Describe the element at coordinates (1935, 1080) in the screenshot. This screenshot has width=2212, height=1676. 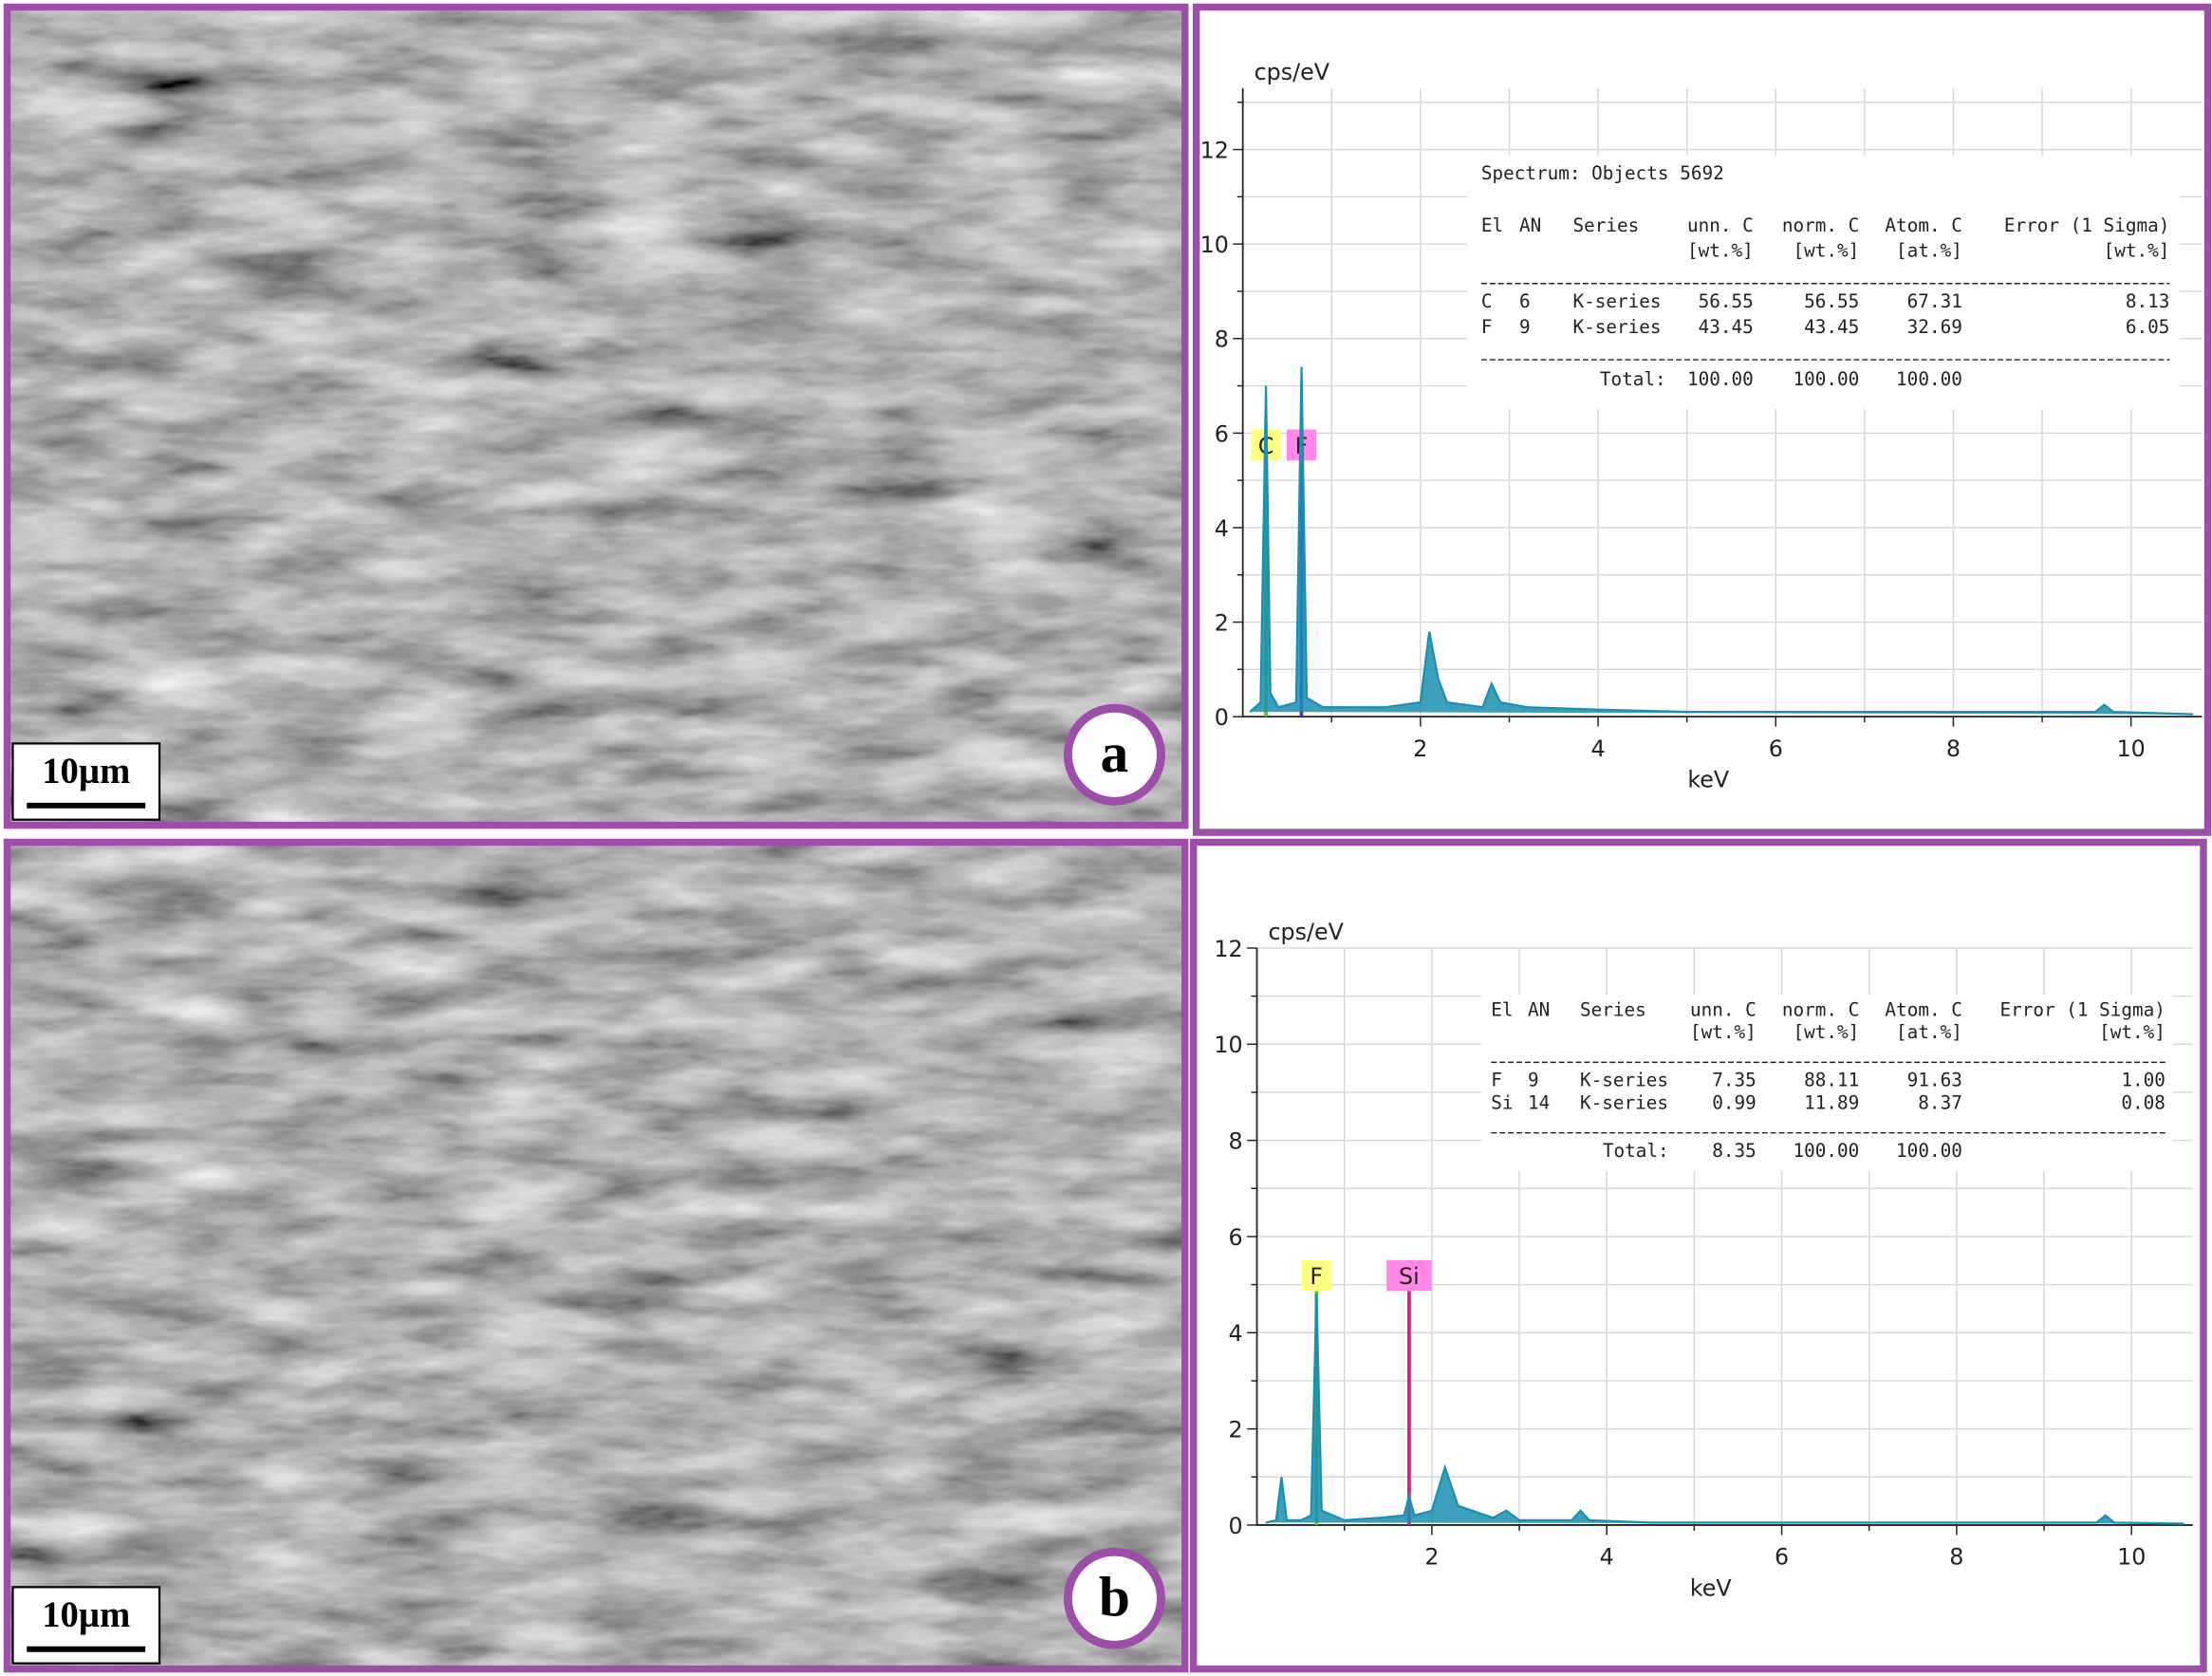
I see `table-cell: 91.63` at that location.